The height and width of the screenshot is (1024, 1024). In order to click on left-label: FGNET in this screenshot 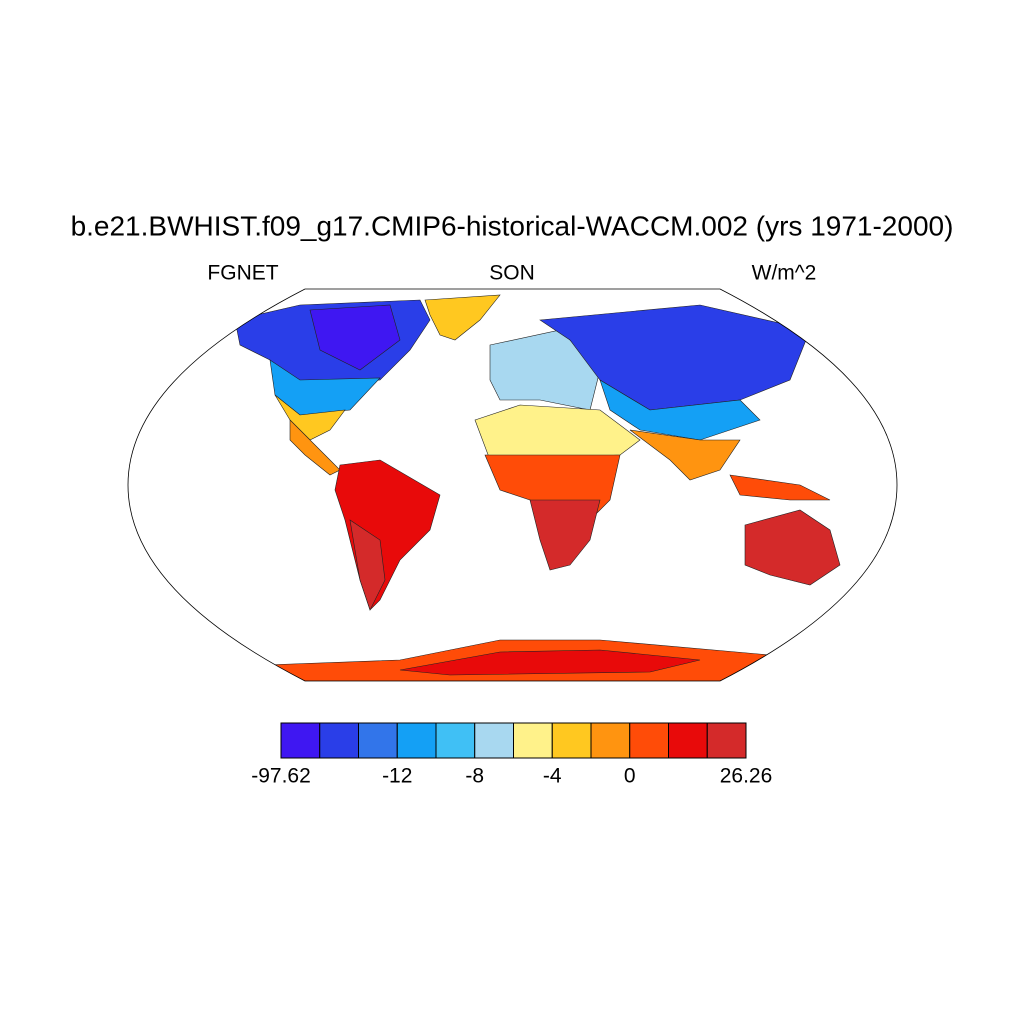, I will do `click(242, 273)`.